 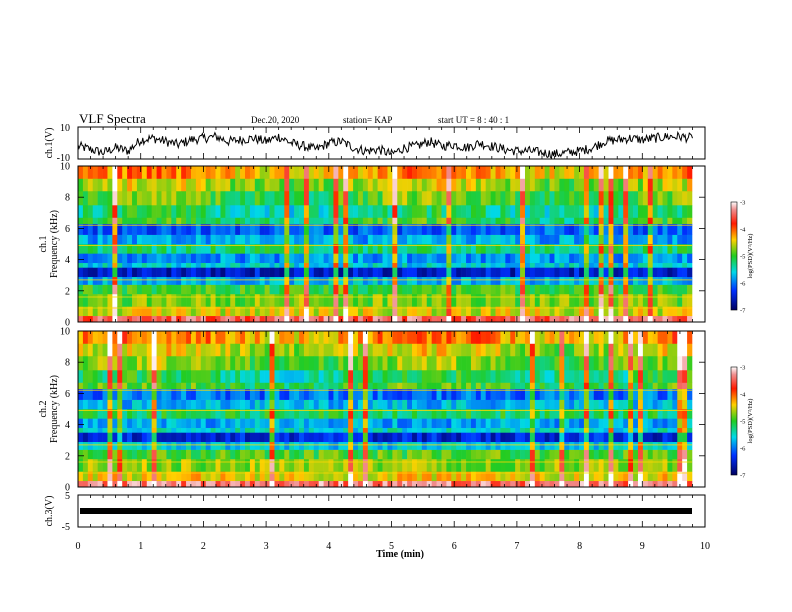 What do you see at coordinates (67, 291) in the screenshot?
I see `ytick-label: 2` at bounding box center [67, 291].